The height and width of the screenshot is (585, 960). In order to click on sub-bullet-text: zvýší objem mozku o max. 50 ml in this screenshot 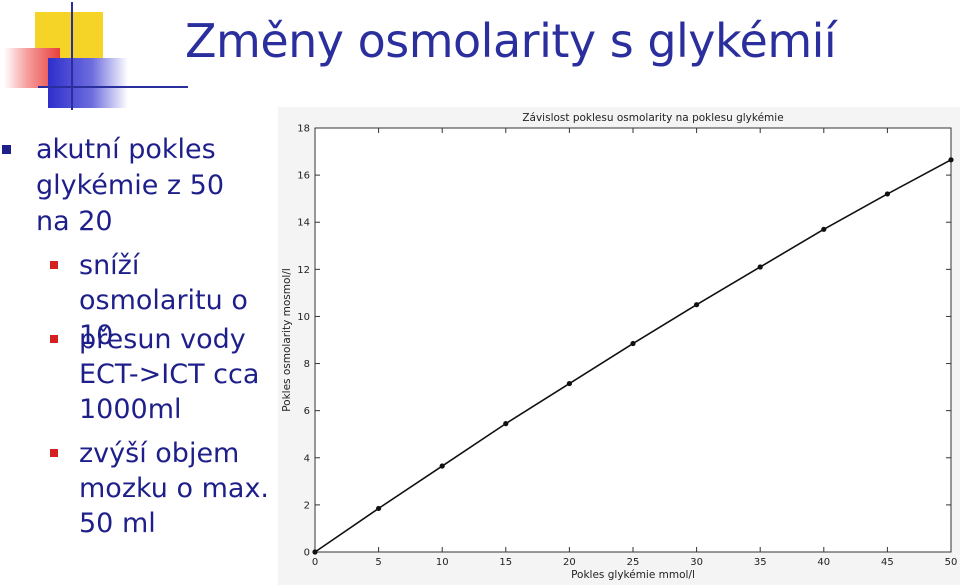, I will do `click(174, 488)`.